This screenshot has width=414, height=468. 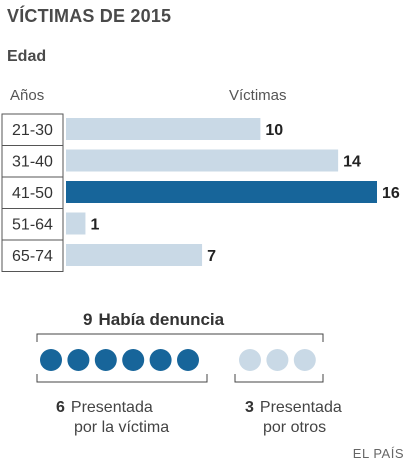 What do you see at coordinates (27, 56) in the screenshot?
I see `chart-subtitle: Edad` at bounding box center [27, 56].